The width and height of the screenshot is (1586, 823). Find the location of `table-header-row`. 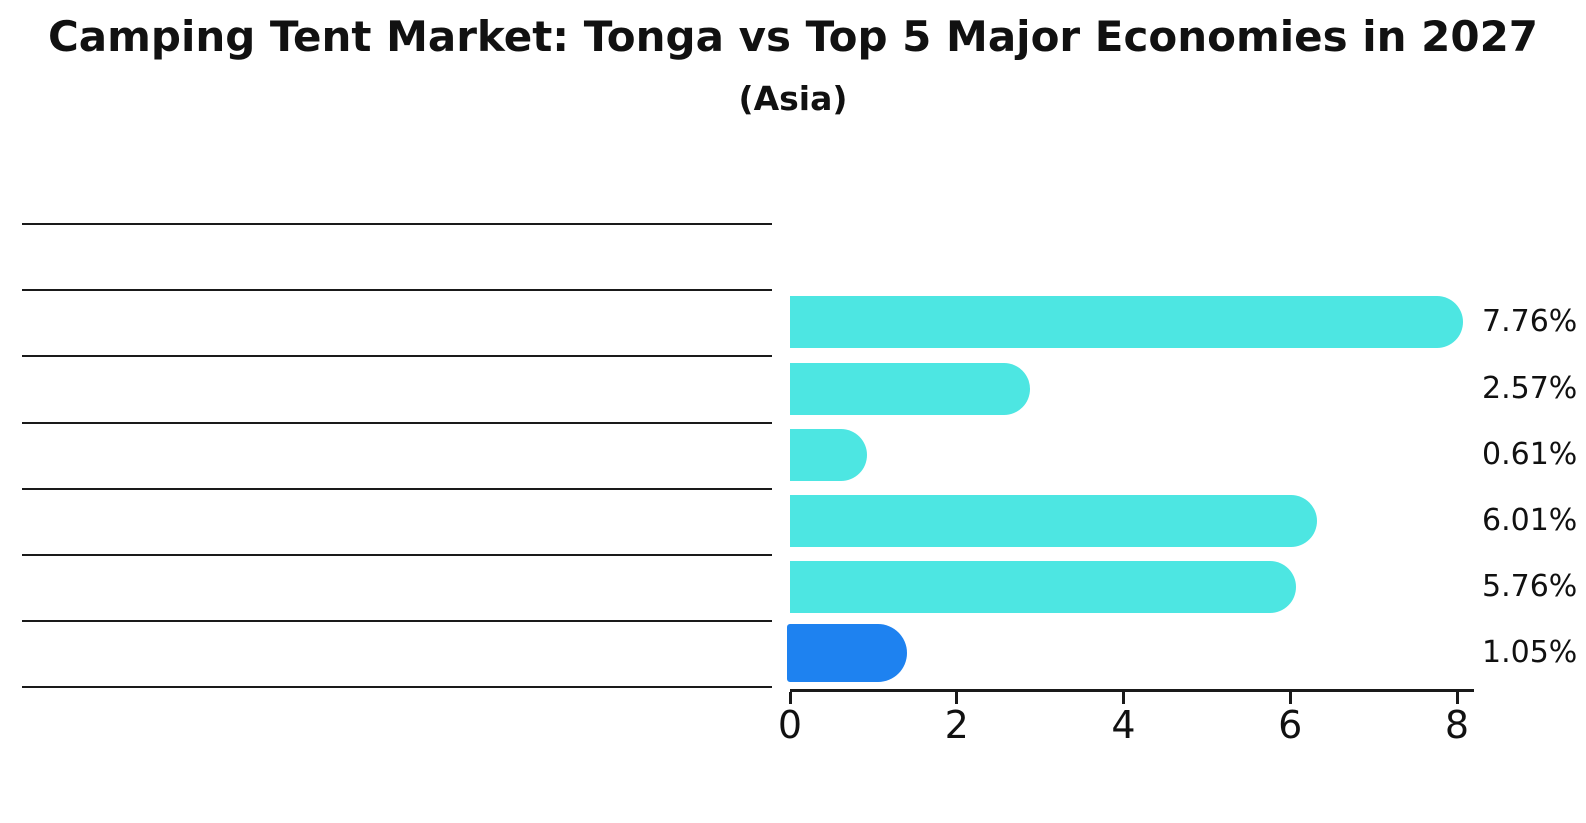

table-header-row is located at coordinates (397, 256).